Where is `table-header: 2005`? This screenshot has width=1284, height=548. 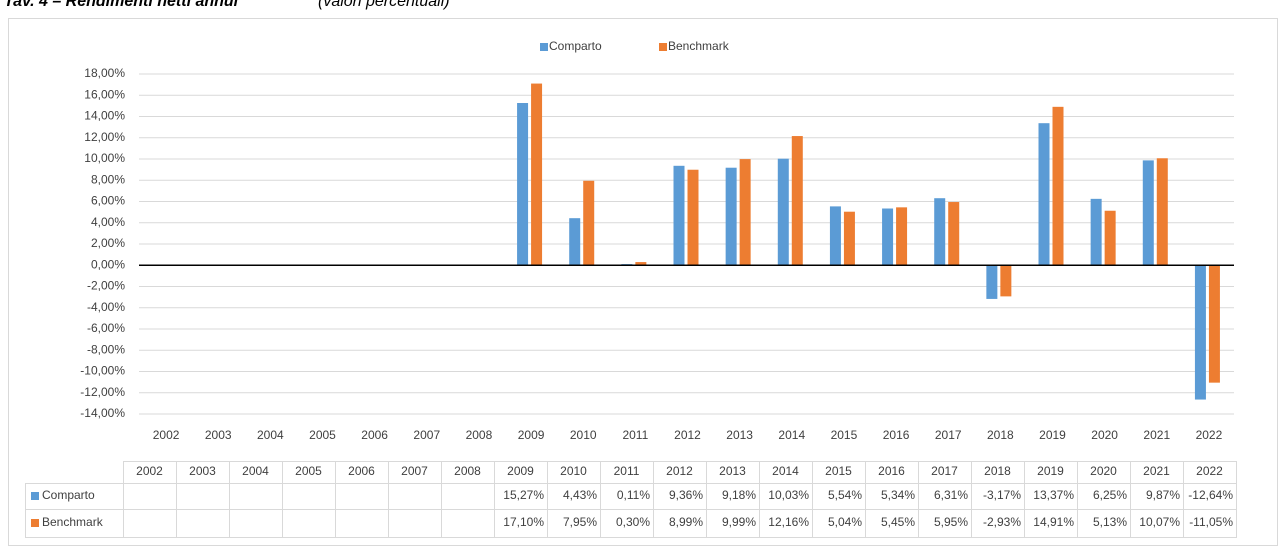 table-header: 2005 is located at coordinates (308, 471).